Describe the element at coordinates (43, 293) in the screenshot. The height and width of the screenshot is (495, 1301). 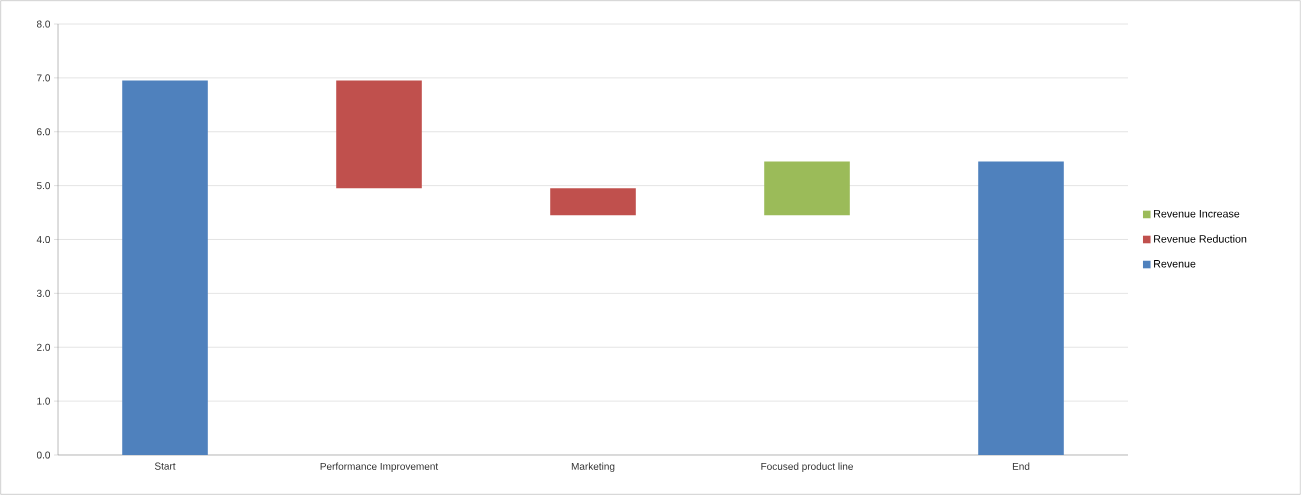
I see `y-tick-label: 3.0` at that location.